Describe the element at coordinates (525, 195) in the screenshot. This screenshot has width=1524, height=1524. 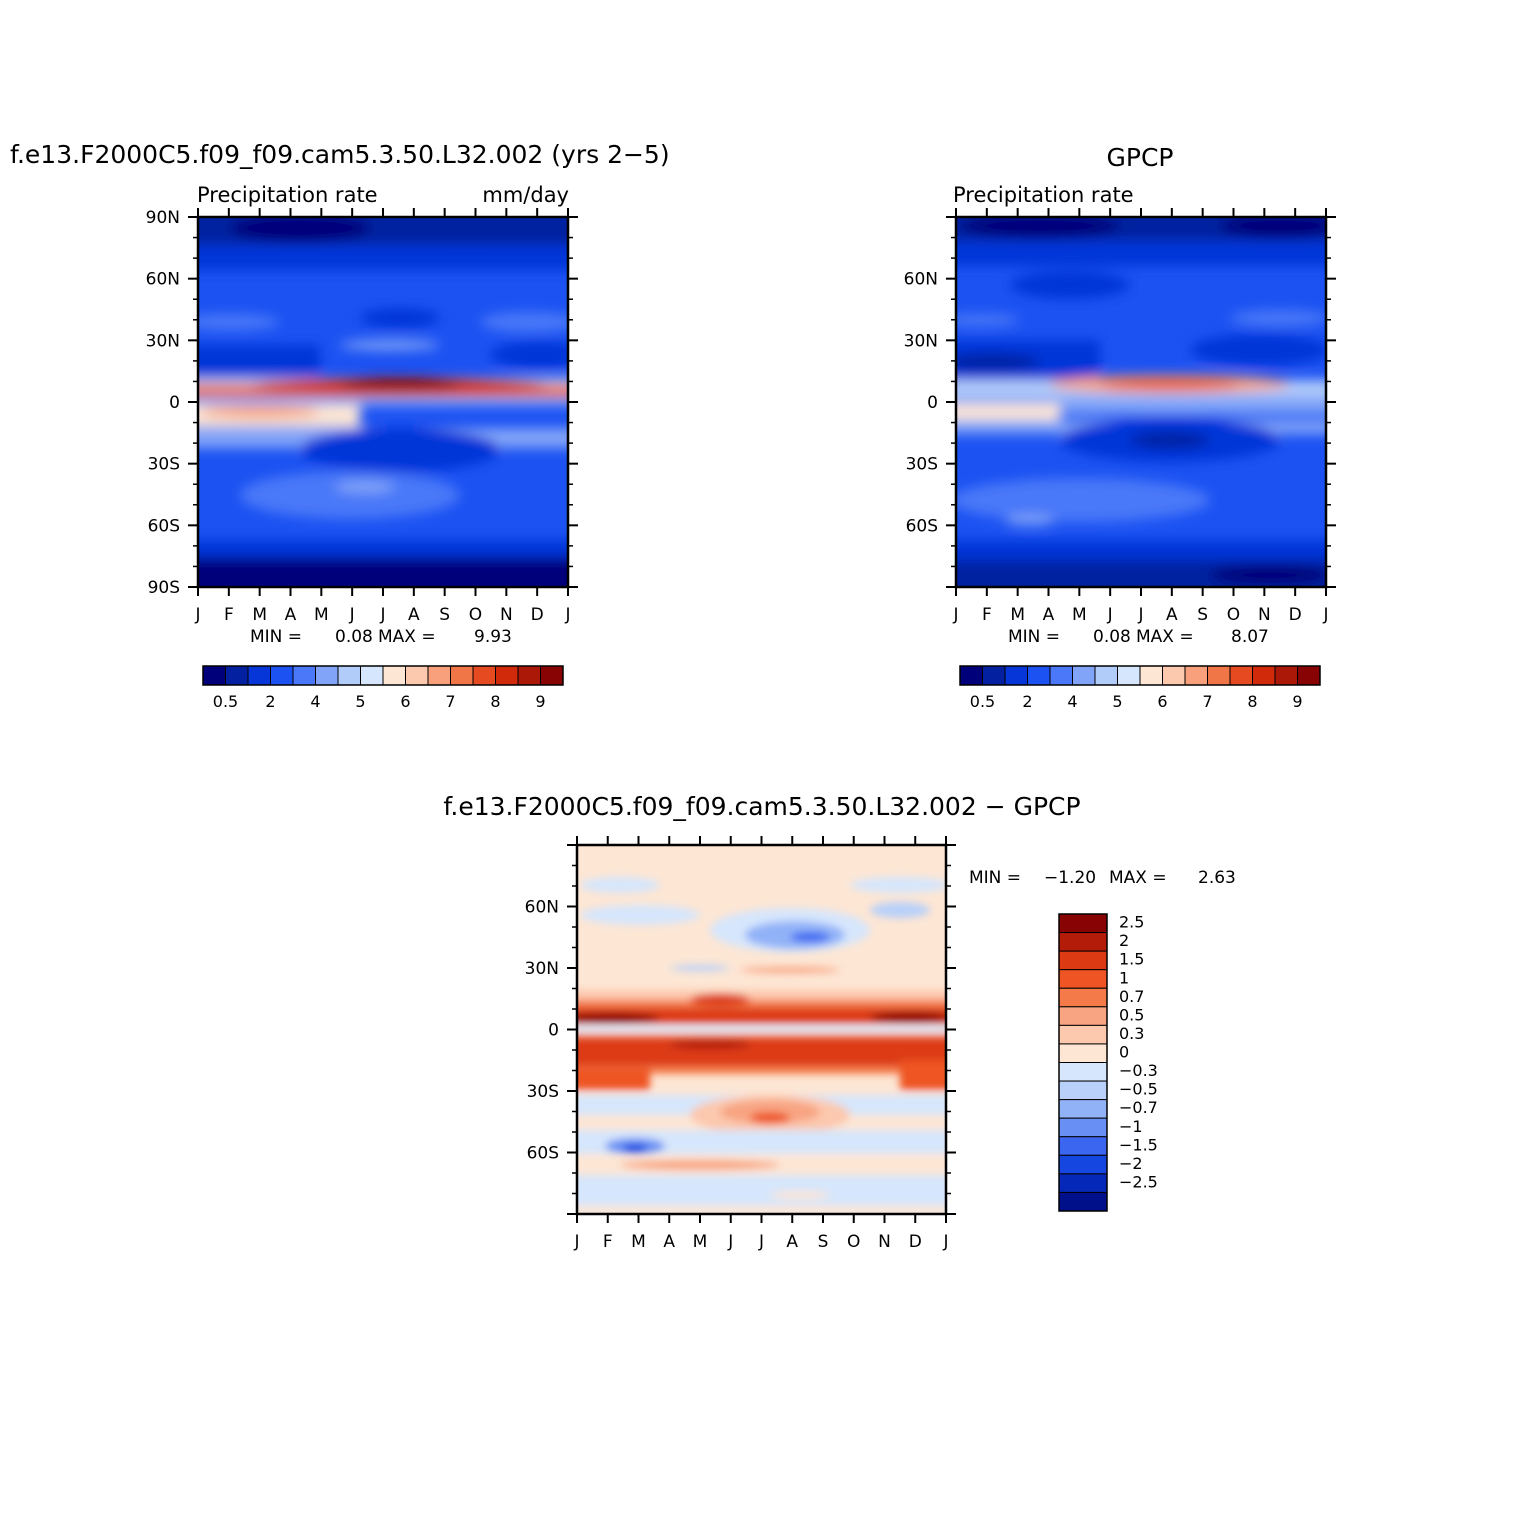
I see `model-right-label: mm/day` at that location.